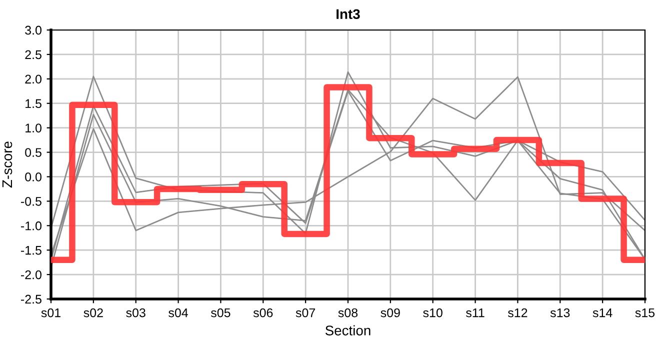 The width and height of the screenshot is (660, 360). I want to click on y-axis-title: Z-score, so click(7, 165).